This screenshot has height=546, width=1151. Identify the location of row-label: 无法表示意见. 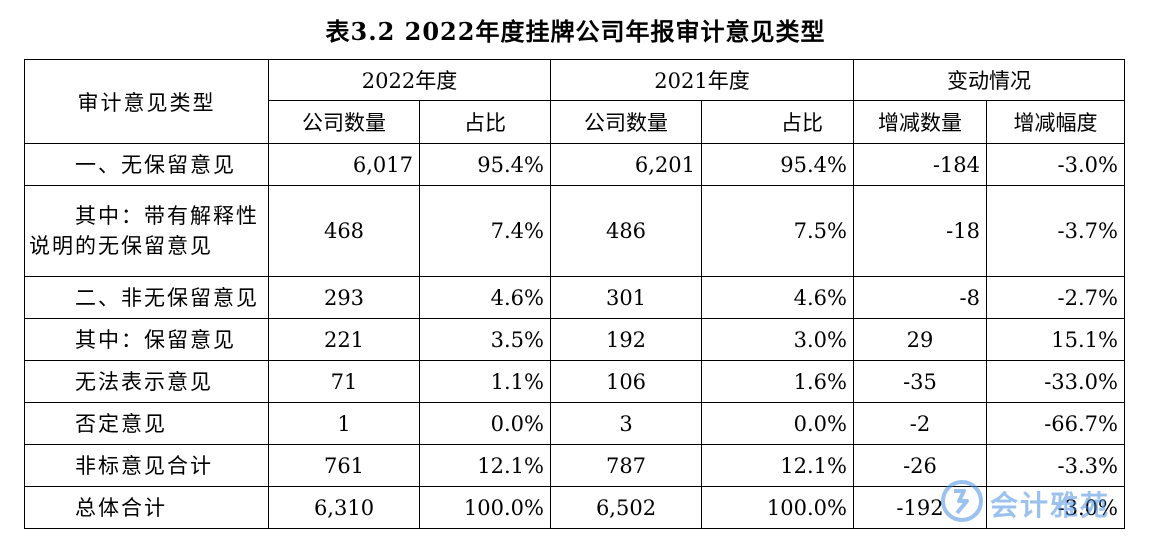
(146, 381).